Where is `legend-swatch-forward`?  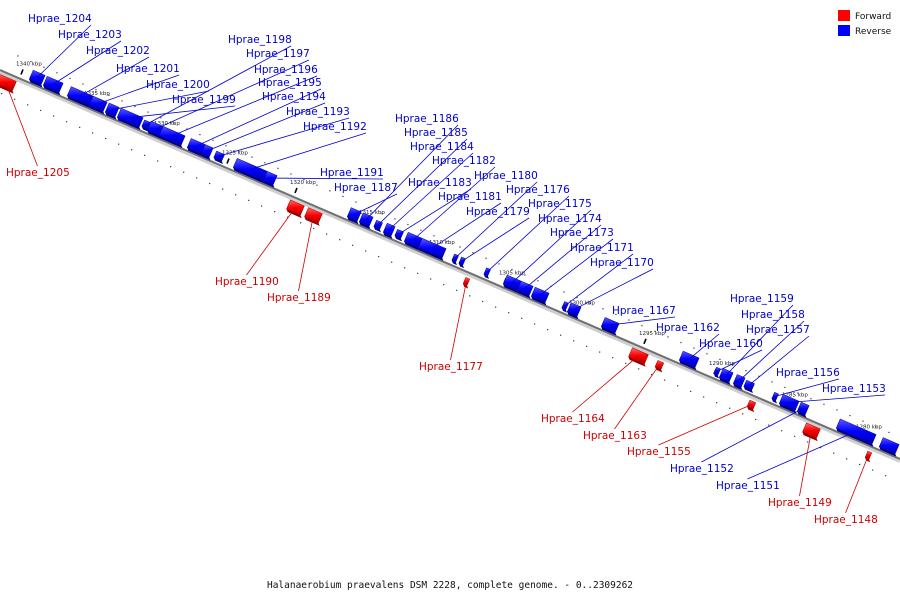 legend-swatch-forward is located at coordinates (844, 15).